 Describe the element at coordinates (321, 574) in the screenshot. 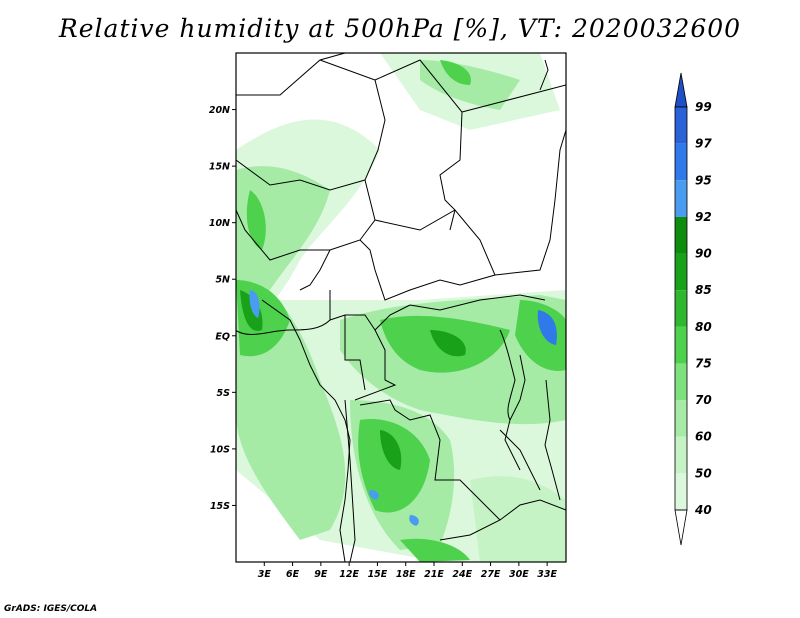

I see `lon-tick-label: 9E` at that location.